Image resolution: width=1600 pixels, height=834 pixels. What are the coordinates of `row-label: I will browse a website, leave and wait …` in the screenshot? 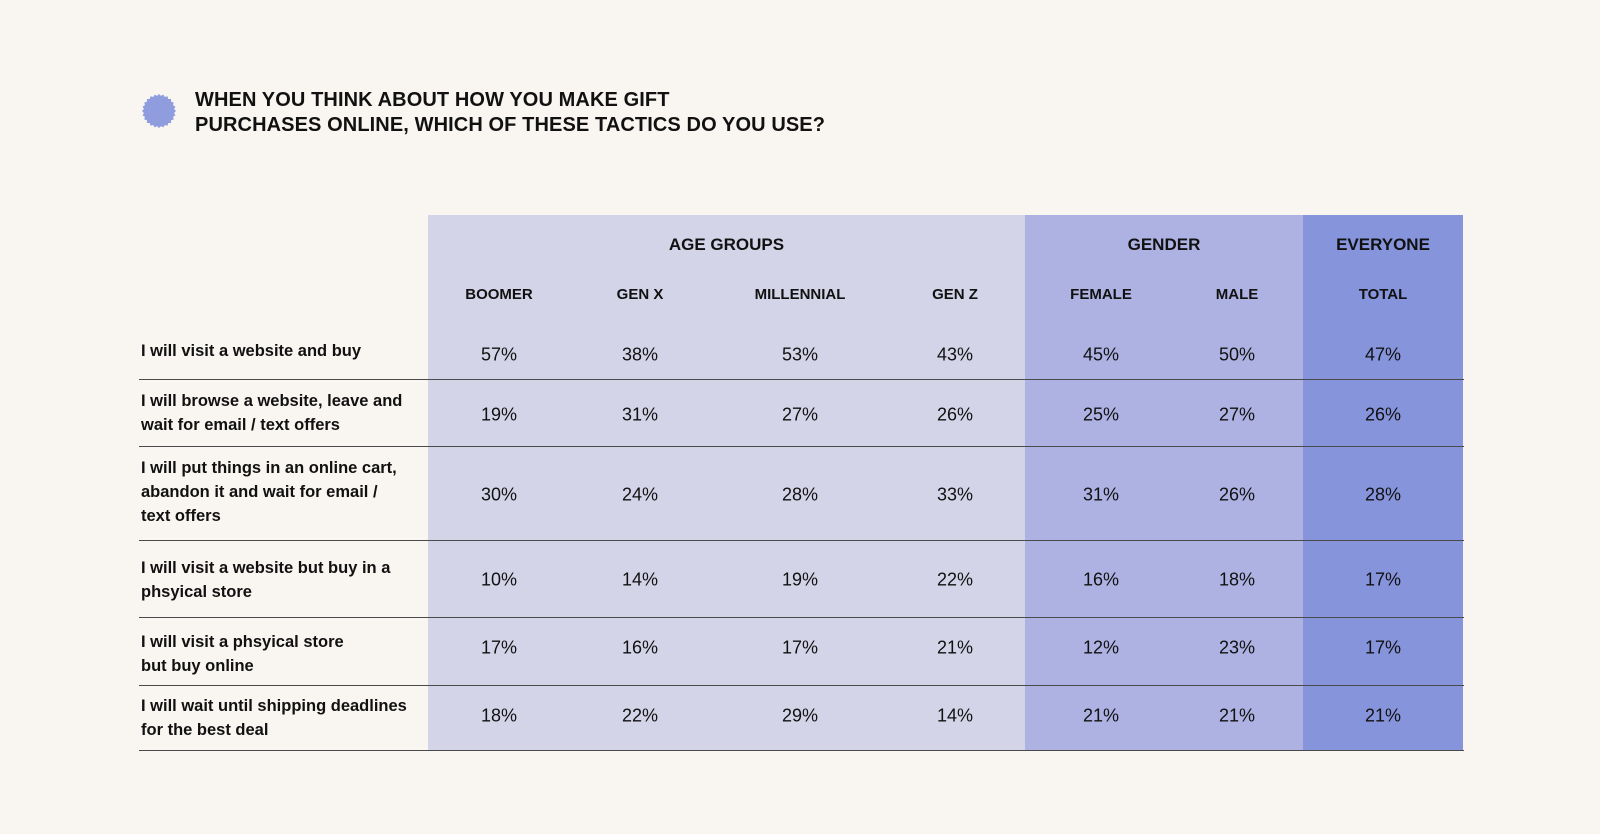 It's located at (272, 413).